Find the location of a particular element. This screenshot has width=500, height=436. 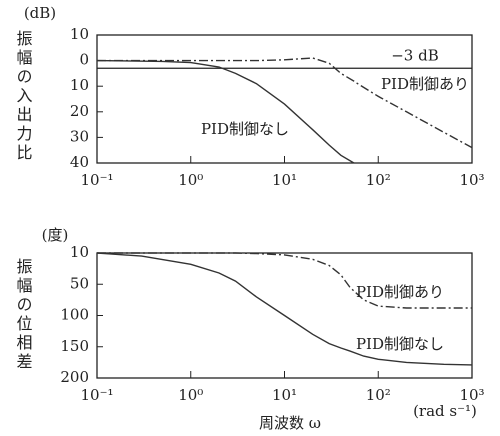

y-axis-label: 振幅の入出力比 is located at coordinates (23, 96).